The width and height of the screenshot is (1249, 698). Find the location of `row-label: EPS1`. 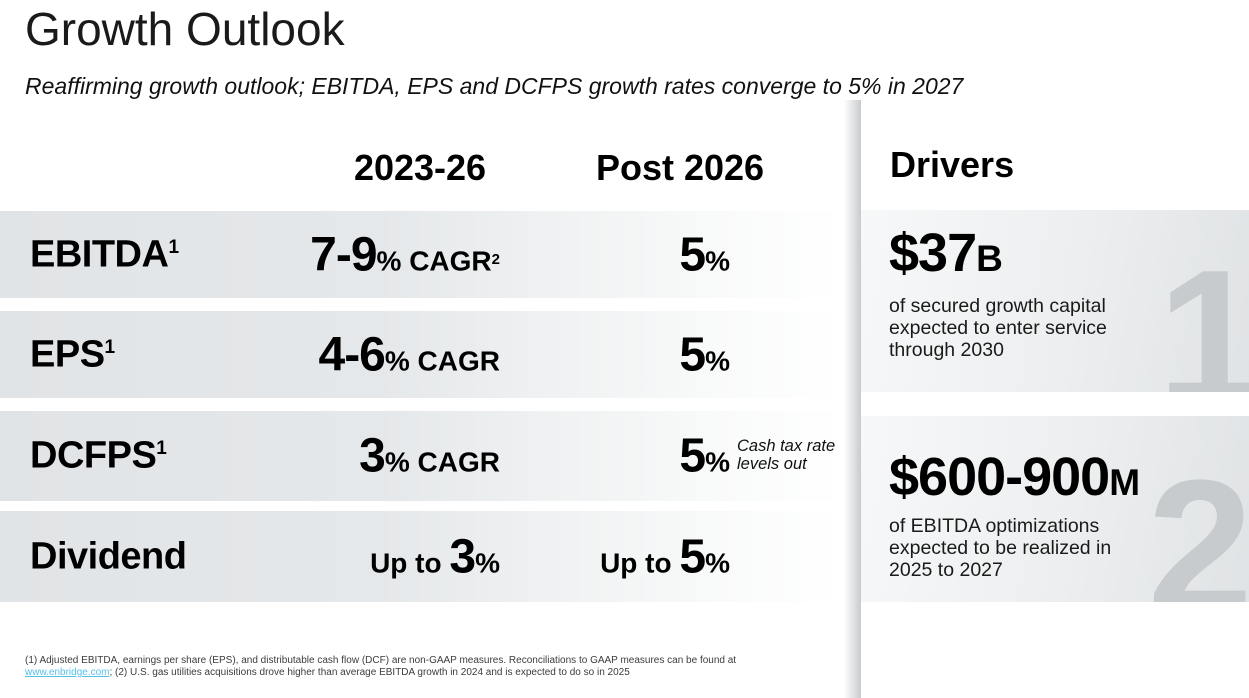

row-label: EPS1 is located at coordinates (72, 354).